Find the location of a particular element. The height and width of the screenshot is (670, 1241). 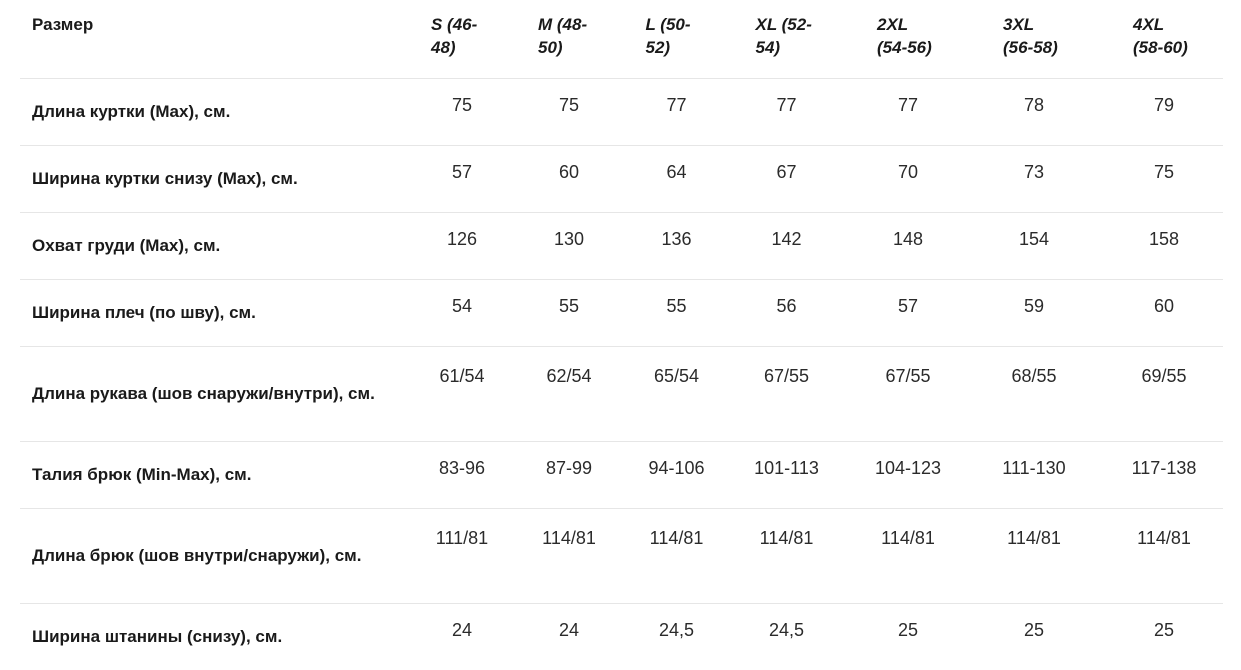

table-cell: 94-106 is located at coordinates (676, 475).